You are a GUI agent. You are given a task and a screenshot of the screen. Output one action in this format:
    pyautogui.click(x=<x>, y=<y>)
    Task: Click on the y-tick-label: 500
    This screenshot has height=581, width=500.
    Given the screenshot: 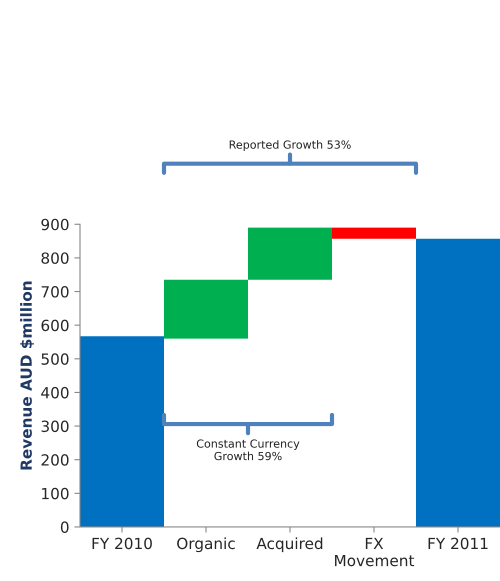 What is the action you would take?
    pyautogui.click(x=55, y=359)
    